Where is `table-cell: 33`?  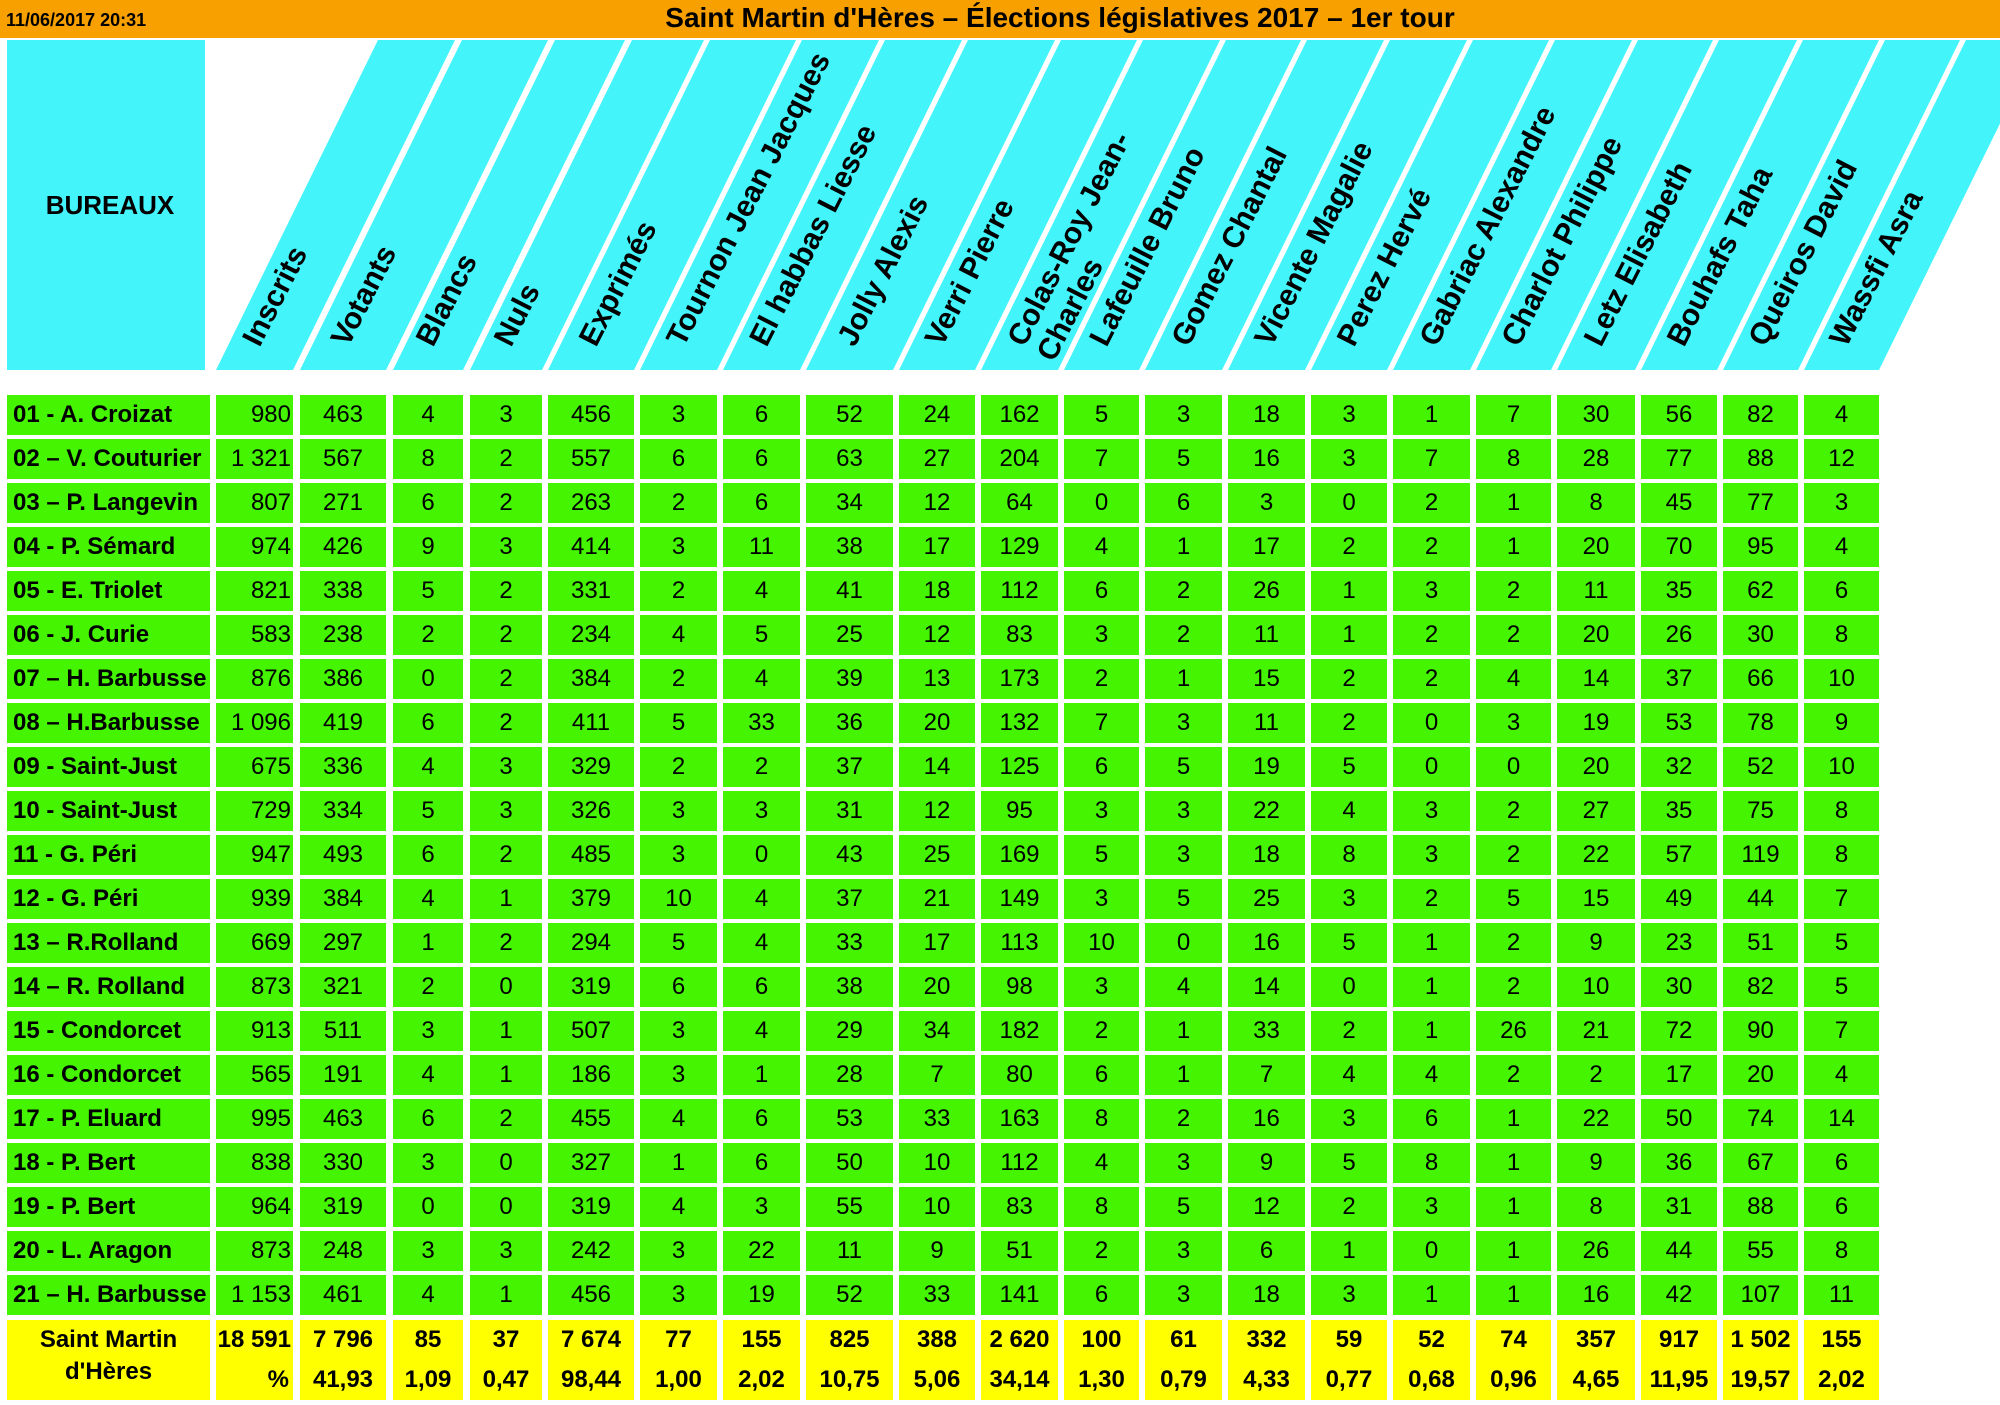
table-cell: 33 is located at coordinates (937, 1295).